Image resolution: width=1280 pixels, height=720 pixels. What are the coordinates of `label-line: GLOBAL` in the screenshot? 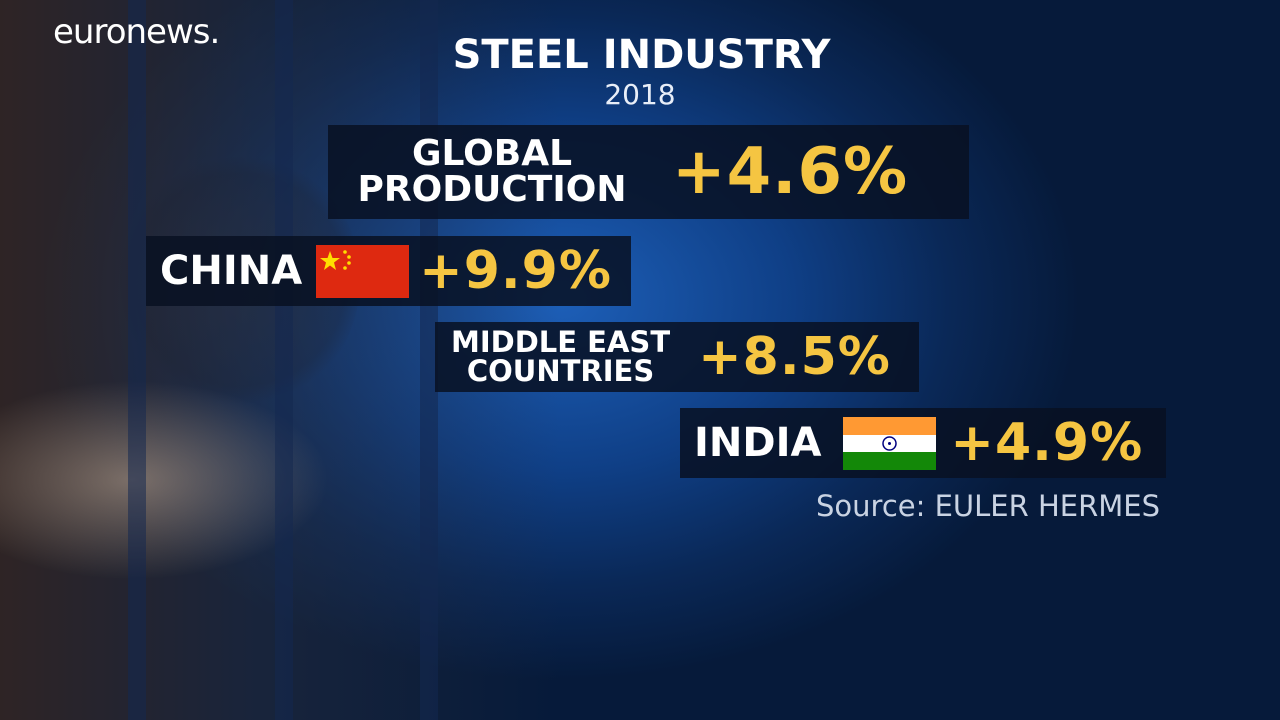 It's located at (492, 153).